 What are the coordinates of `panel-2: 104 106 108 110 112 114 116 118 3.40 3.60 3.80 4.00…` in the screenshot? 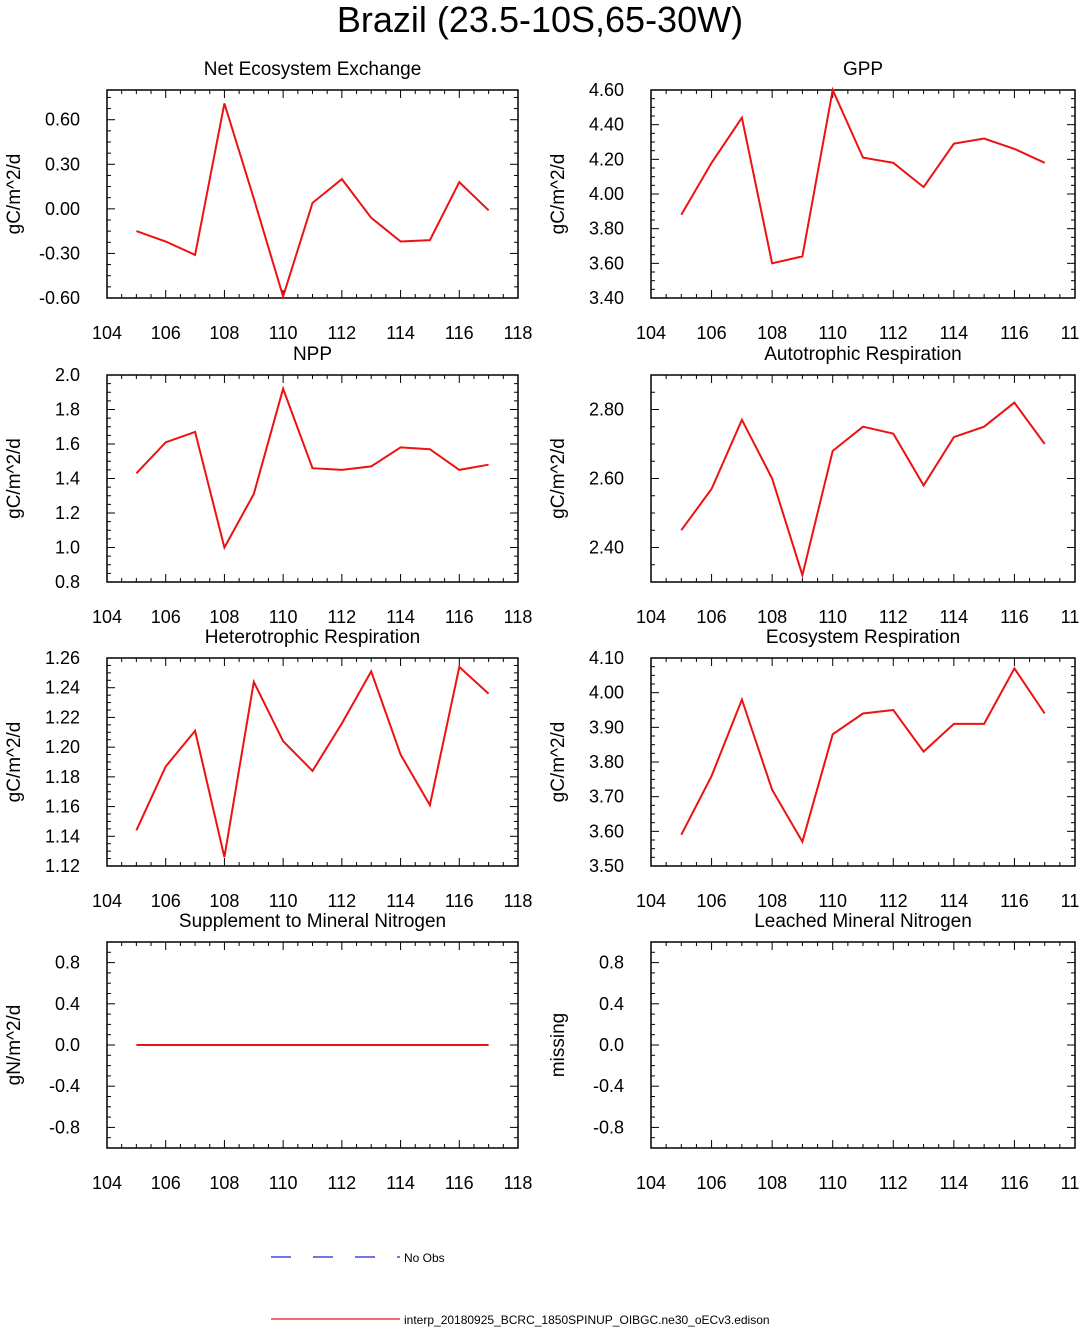 It's located at (814, 201).